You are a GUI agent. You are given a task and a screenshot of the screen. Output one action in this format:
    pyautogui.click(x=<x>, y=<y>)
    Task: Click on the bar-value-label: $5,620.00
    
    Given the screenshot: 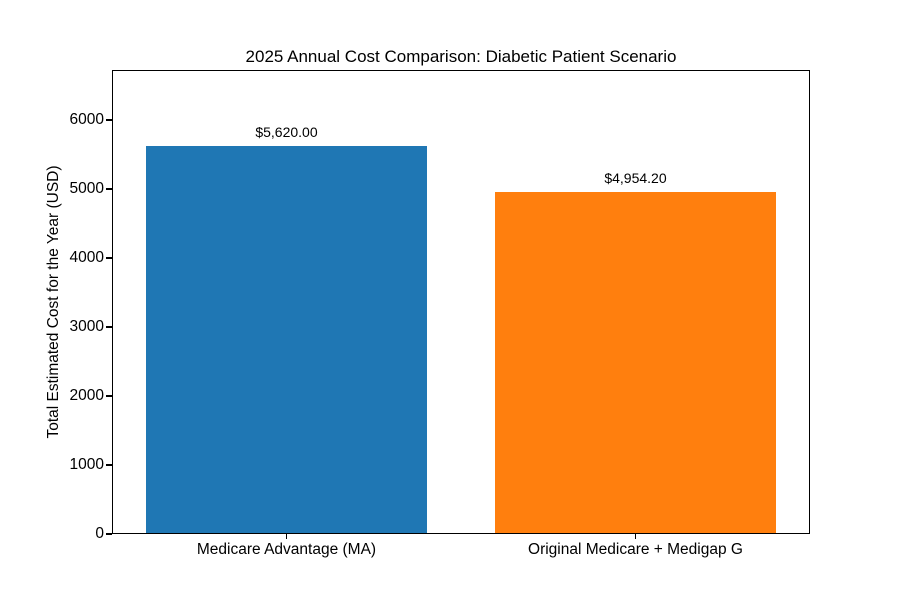 What is the action you would take?
    pyautogui.click(x=286, y=132)
    